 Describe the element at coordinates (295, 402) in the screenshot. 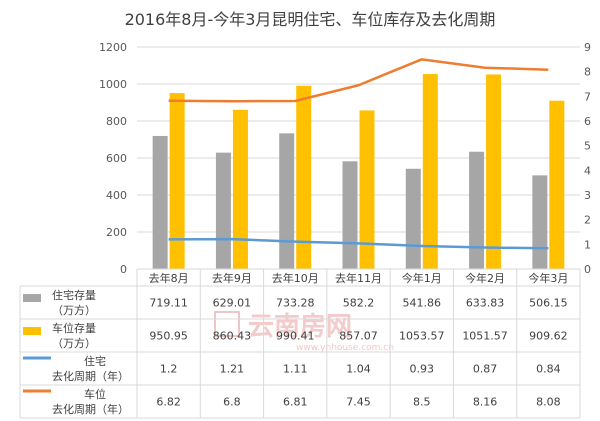

I see `table-value: 6.81` at that location.